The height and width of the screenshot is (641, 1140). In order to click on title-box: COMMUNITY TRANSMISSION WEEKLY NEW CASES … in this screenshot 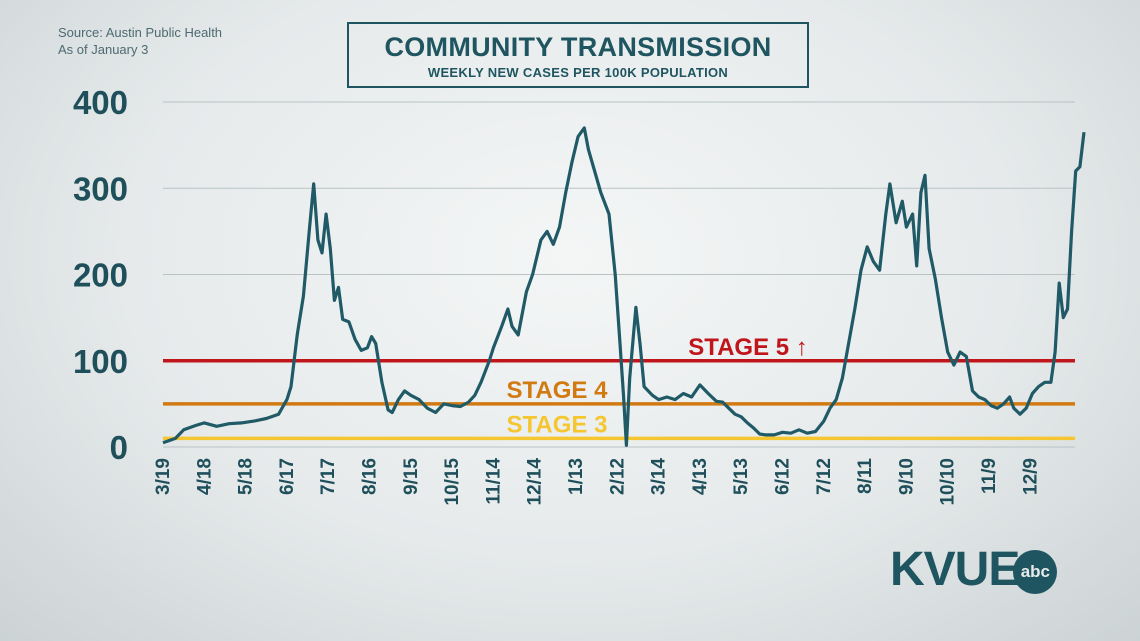, I will do `click(578, 55)`.